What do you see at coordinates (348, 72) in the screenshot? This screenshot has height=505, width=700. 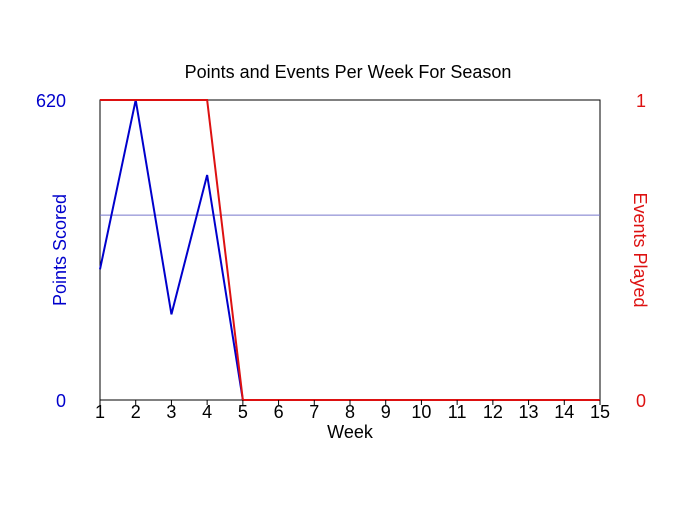 I see `chart-title: Points and Events Per Week For Season` at bounding box center [348, 72].